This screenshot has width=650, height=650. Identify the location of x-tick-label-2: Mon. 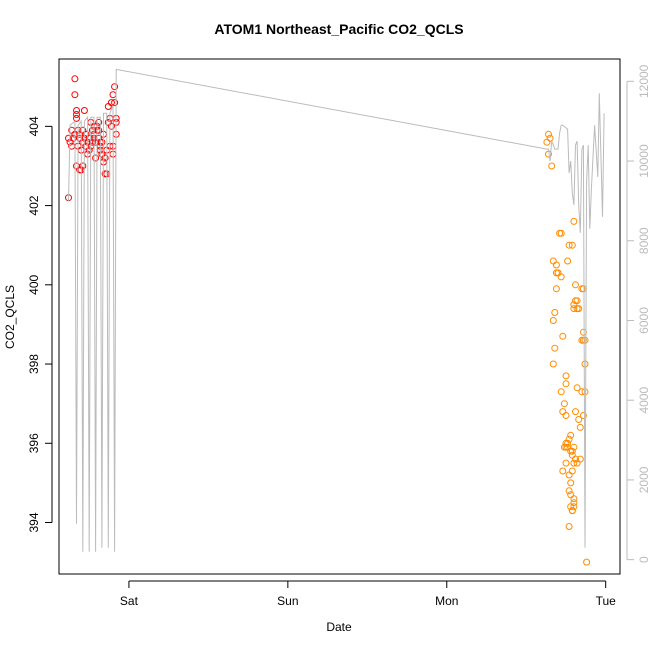
(446, 601).